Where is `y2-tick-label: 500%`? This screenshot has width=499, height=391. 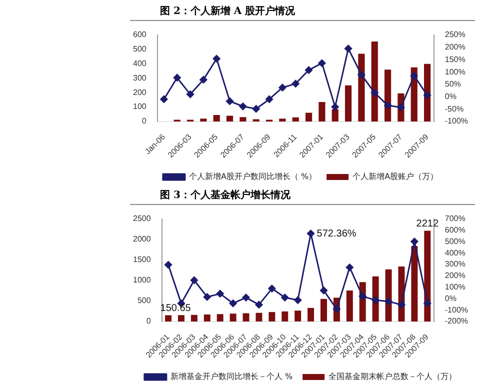
y2-tick-label: 500% is located at coordinates (455, 241).